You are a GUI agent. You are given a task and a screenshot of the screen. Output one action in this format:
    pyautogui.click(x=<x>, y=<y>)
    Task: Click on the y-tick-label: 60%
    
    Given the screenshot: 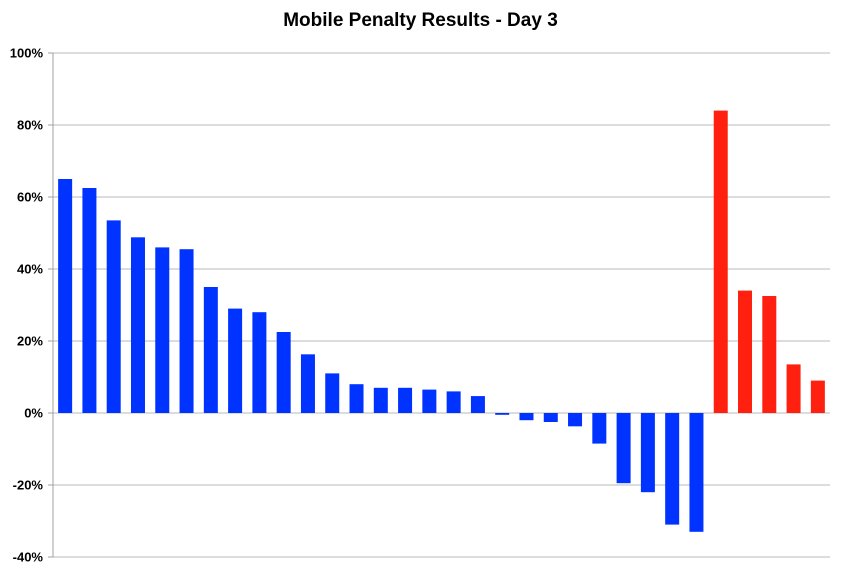 What is the action you would take?
    pyautogui.click(x=30, y=197)
    